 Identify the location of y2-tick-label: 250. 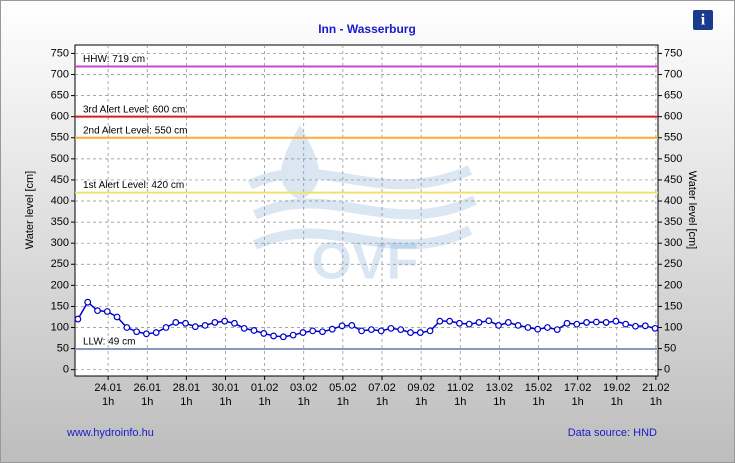
(673, 264).